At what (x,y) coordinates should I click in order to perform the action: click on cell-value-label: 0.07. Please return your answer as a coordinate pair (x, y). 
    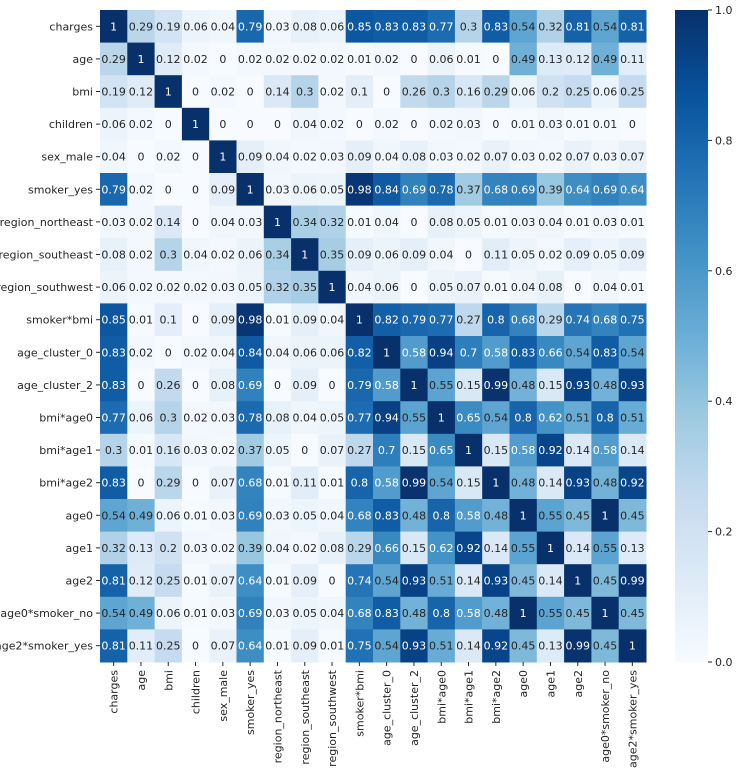
    Looking at the image, I should click on (223, 483).